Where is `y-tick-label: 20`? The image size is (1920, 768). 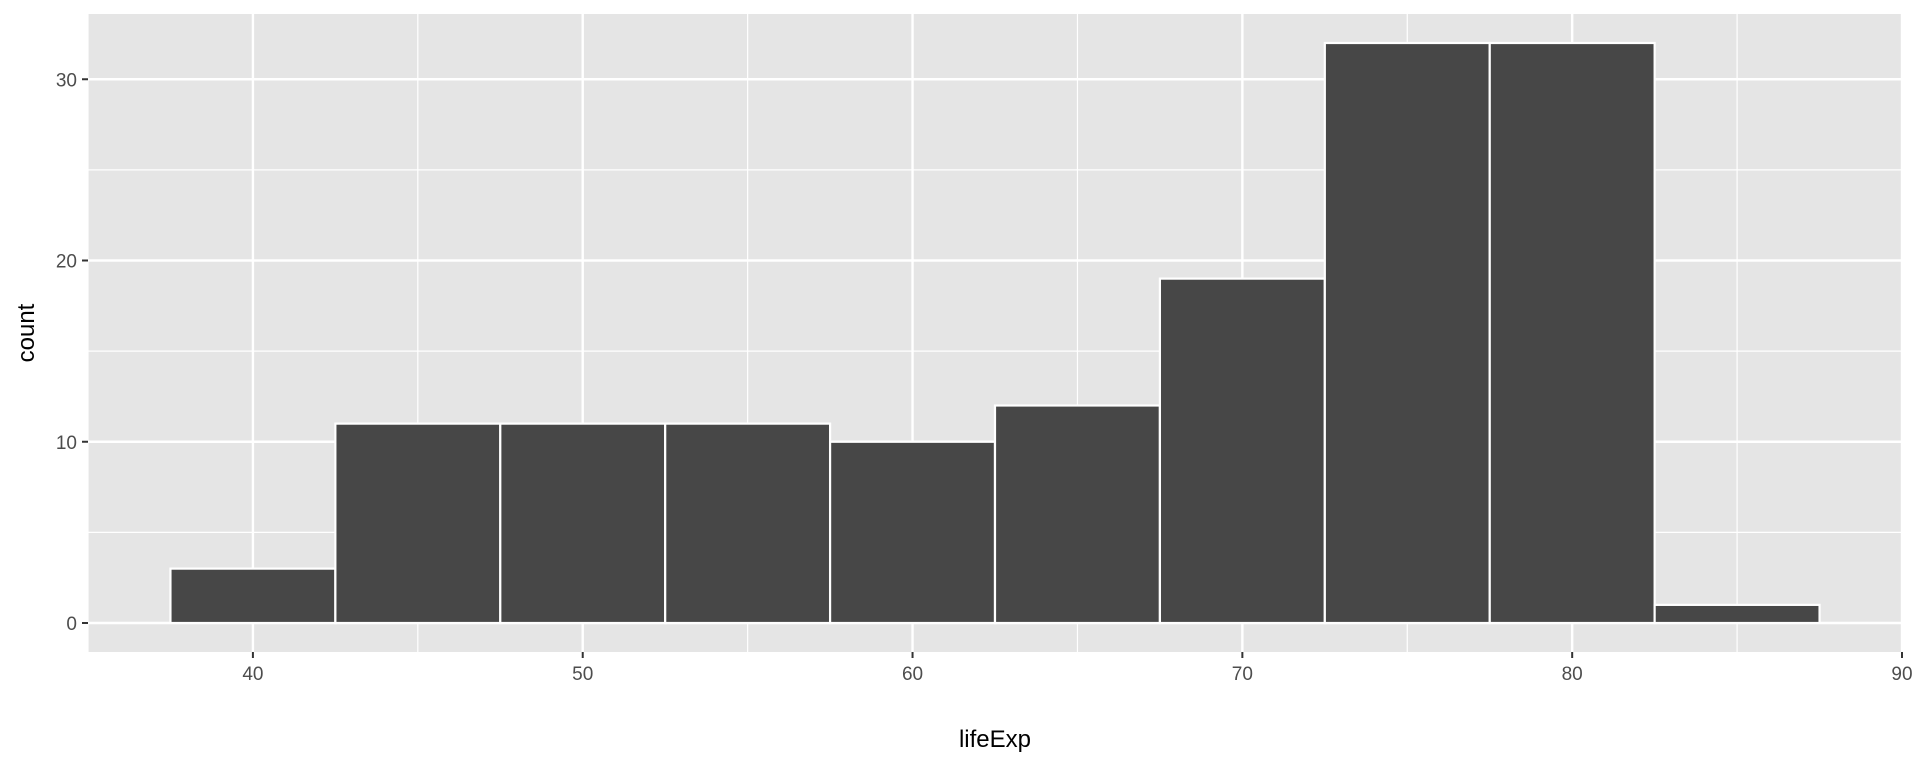
y-tick-label: 20 is located at coordinates (66, 262).